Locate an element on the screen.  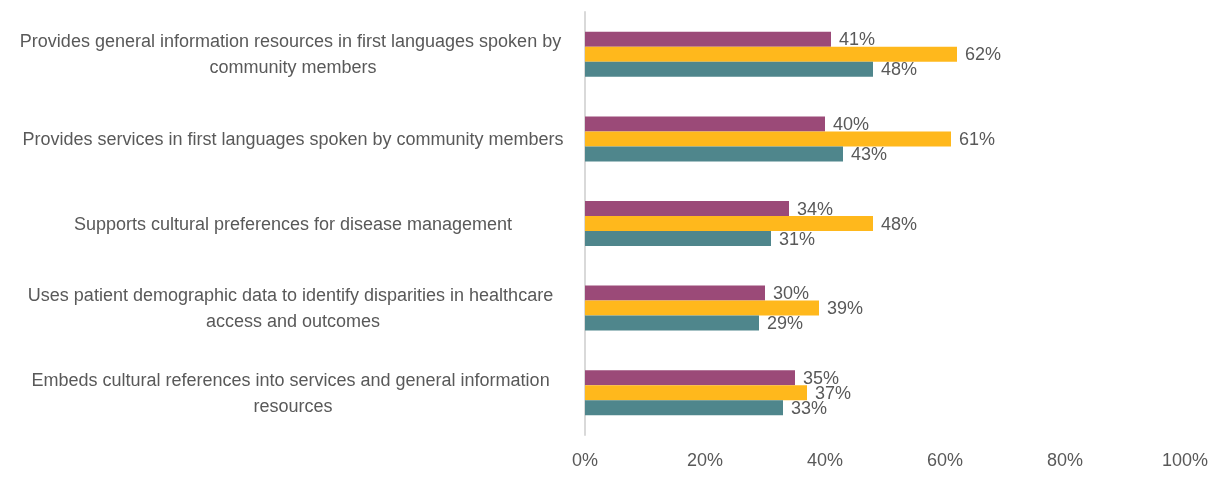
x-tick-label: 40% is located at coordinates (825, 460).